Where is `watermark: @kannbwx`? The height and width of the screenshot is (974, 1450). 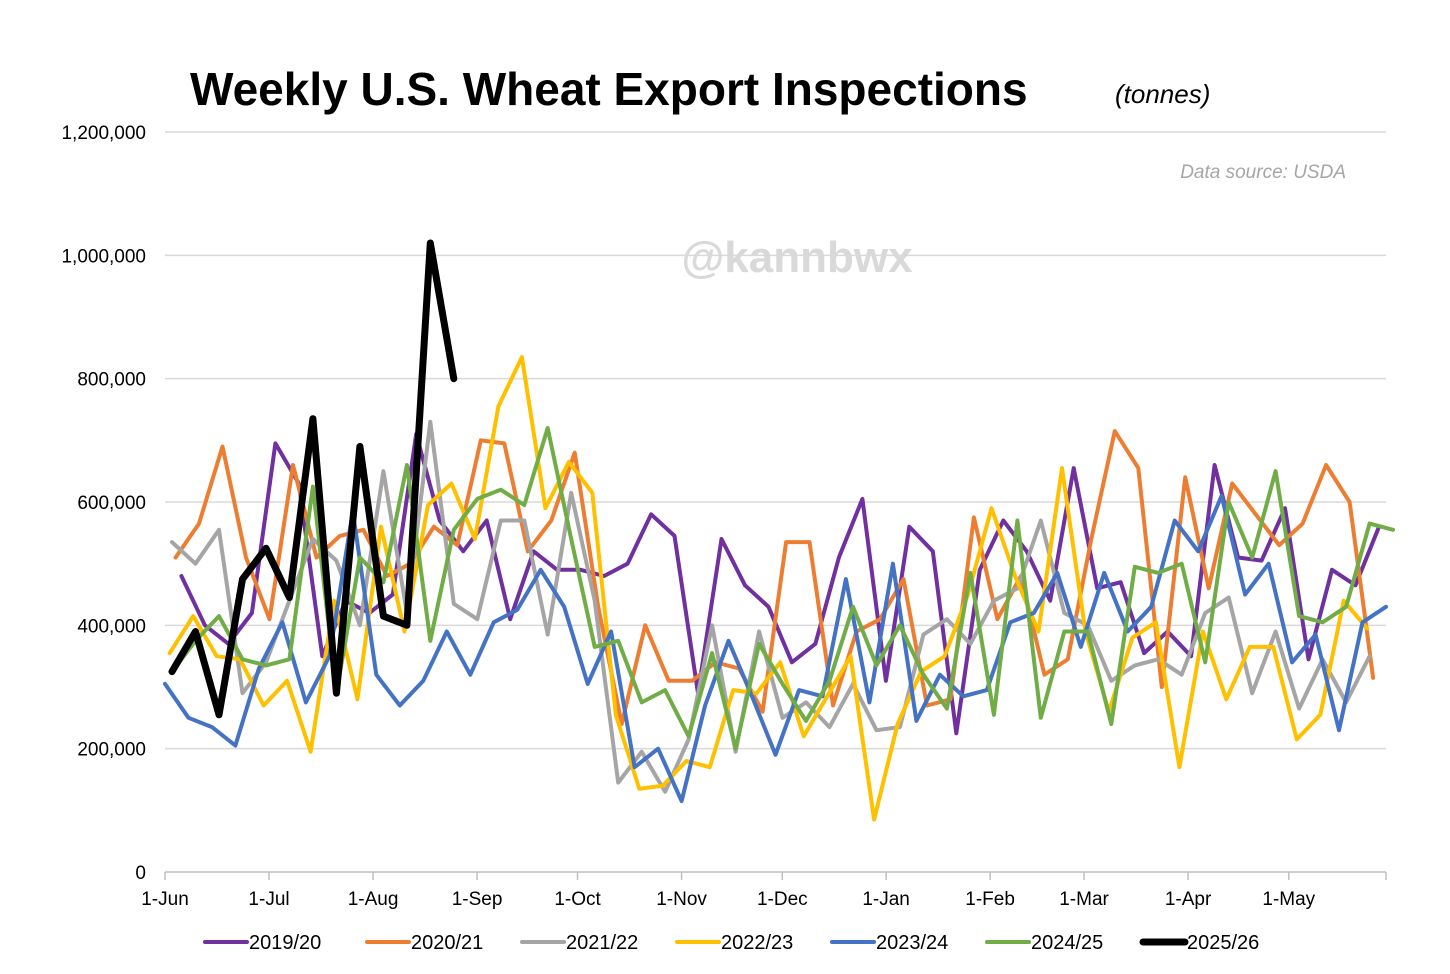
watermark: @kannbwx is located at coordinates (797, 257).